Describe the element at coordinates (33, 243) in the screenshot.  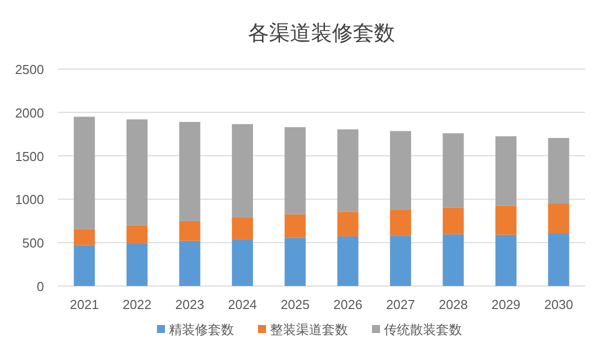
I see `y-tick-label: 500` at that location.